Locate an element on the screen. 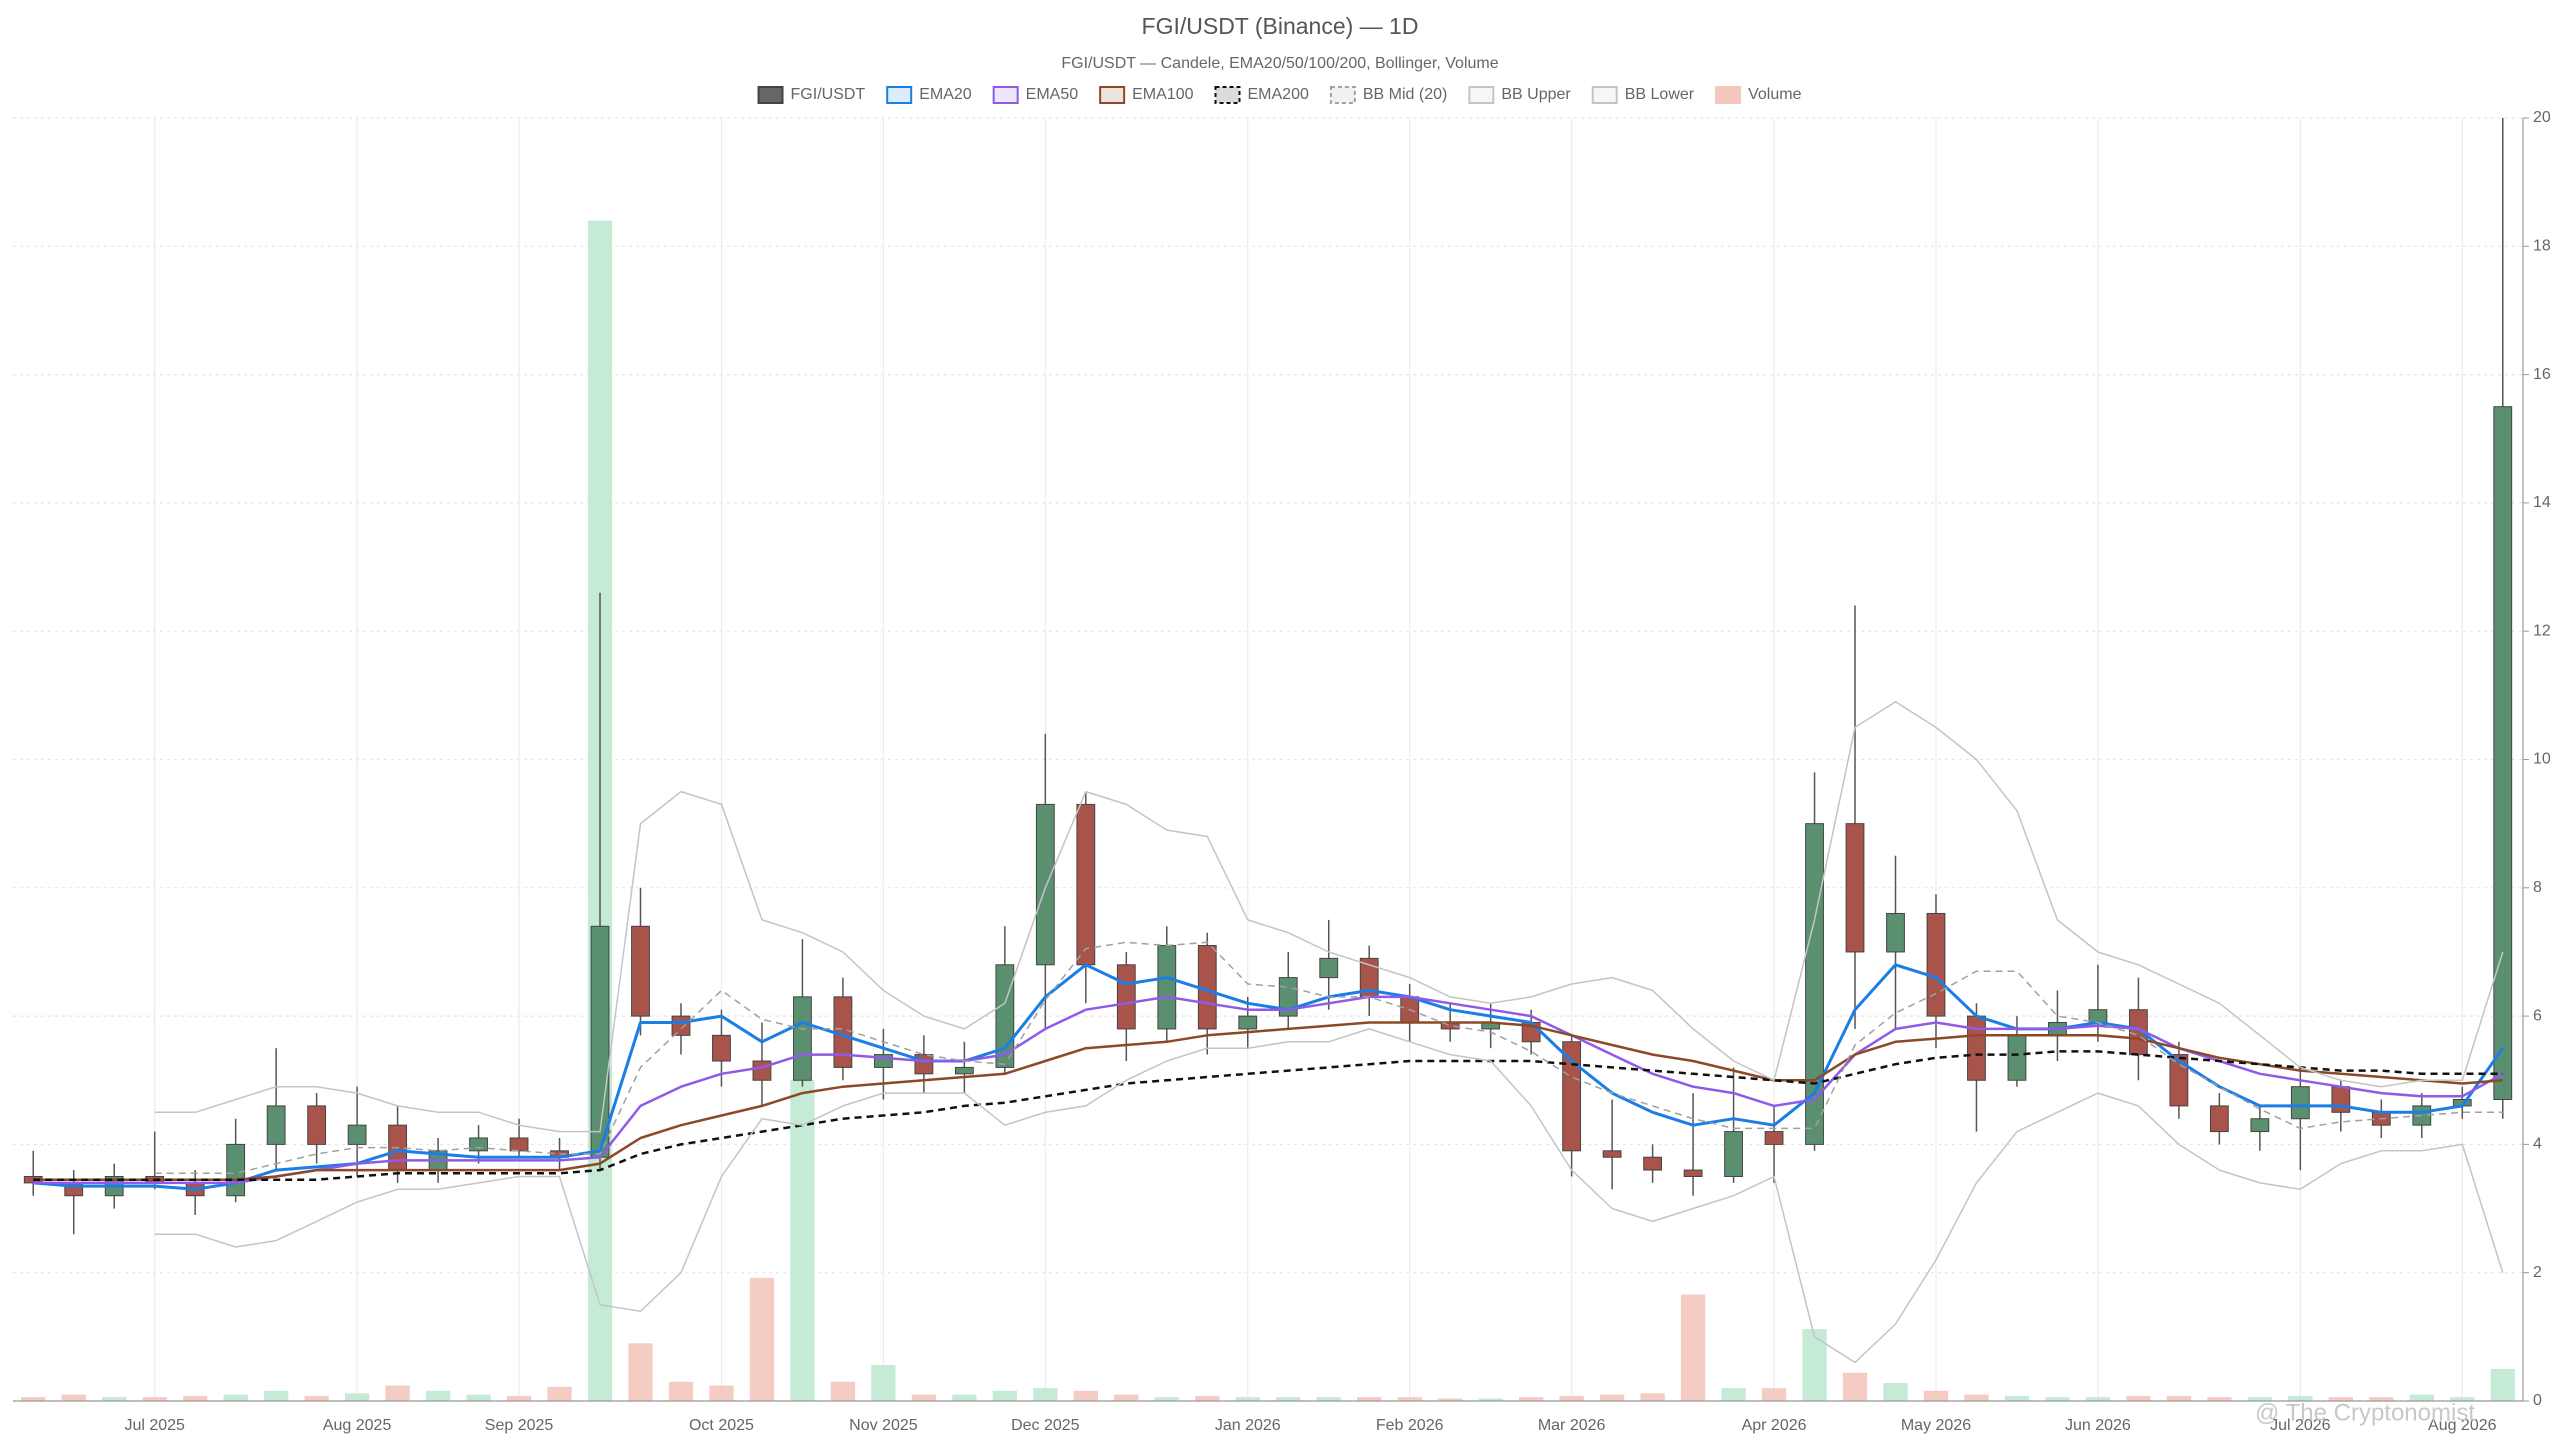  y-tick-label: 4 is located at coordinates (2537, 1144).